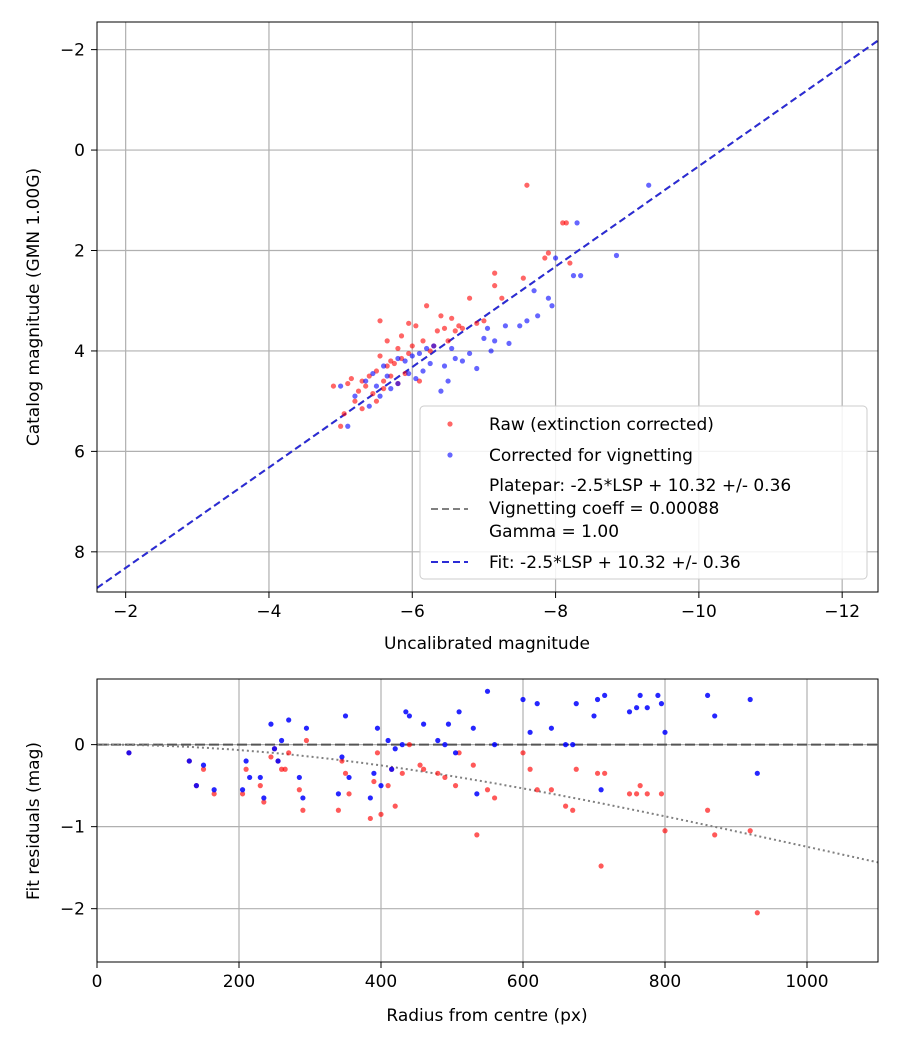  Describe the element at coordinates (34, 821) in the screenshot. I see `bottom-y-axis-label: Fit residuals (mag)` at that location.